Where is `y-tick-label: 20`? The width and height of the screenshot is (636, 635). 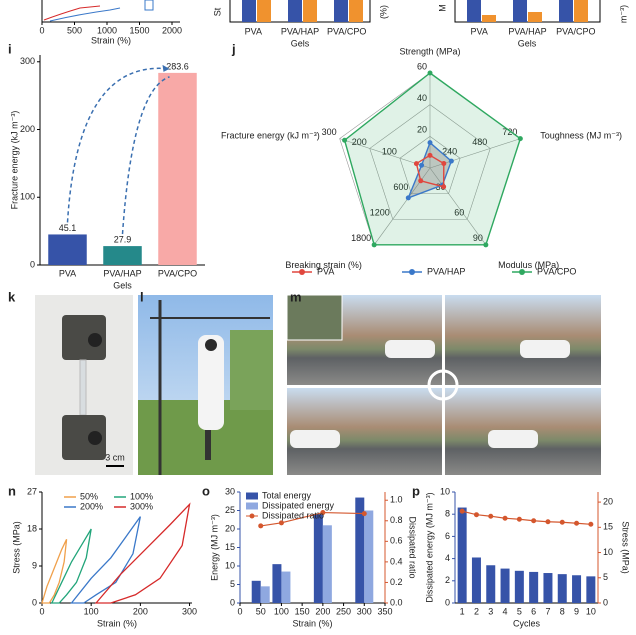 y-tick-label: 20 is located at coordinates (230, 528).